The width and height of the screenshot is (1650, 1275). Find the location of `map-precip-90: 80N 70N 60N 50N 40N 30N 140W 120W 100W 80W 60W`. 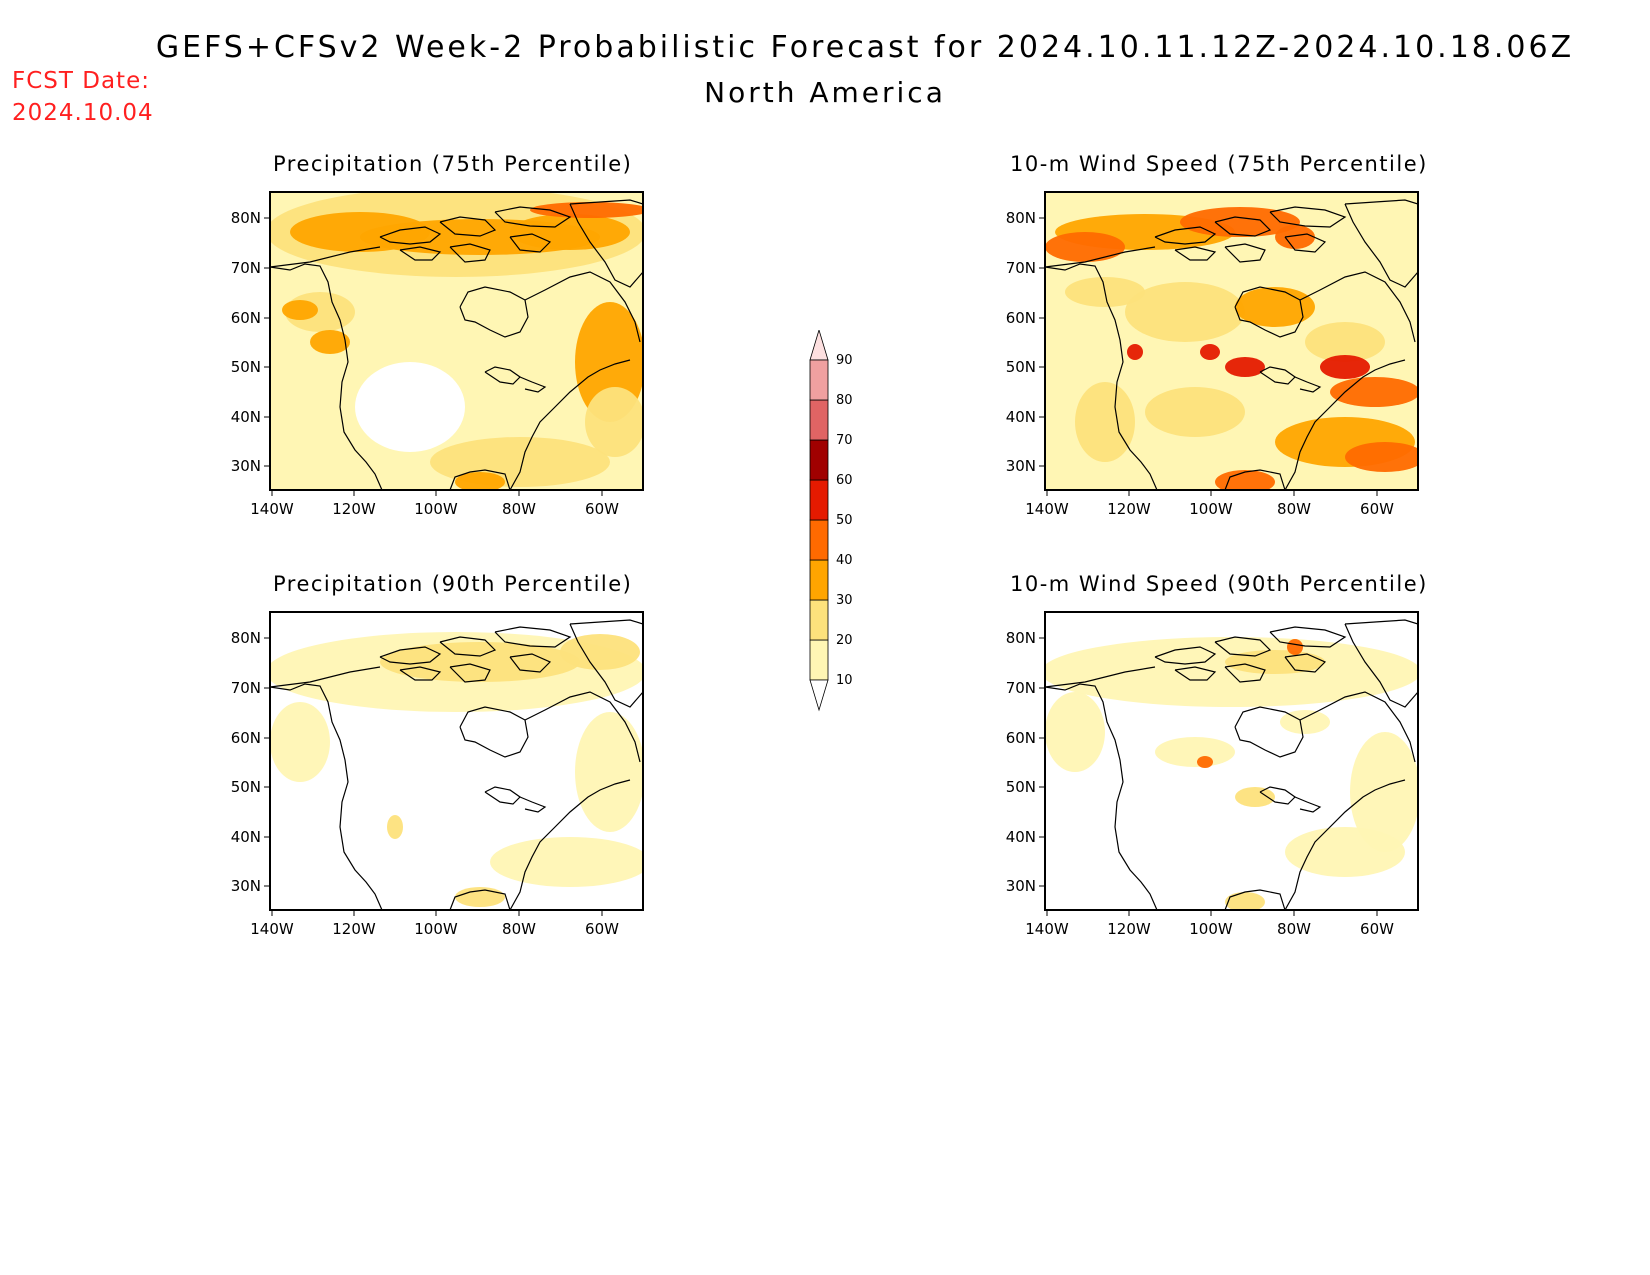

map-precip-90: 80N 70N 60N 50N 40N 30N 140W 120W 100W 80W 60W is located at coordinates (437, 774).